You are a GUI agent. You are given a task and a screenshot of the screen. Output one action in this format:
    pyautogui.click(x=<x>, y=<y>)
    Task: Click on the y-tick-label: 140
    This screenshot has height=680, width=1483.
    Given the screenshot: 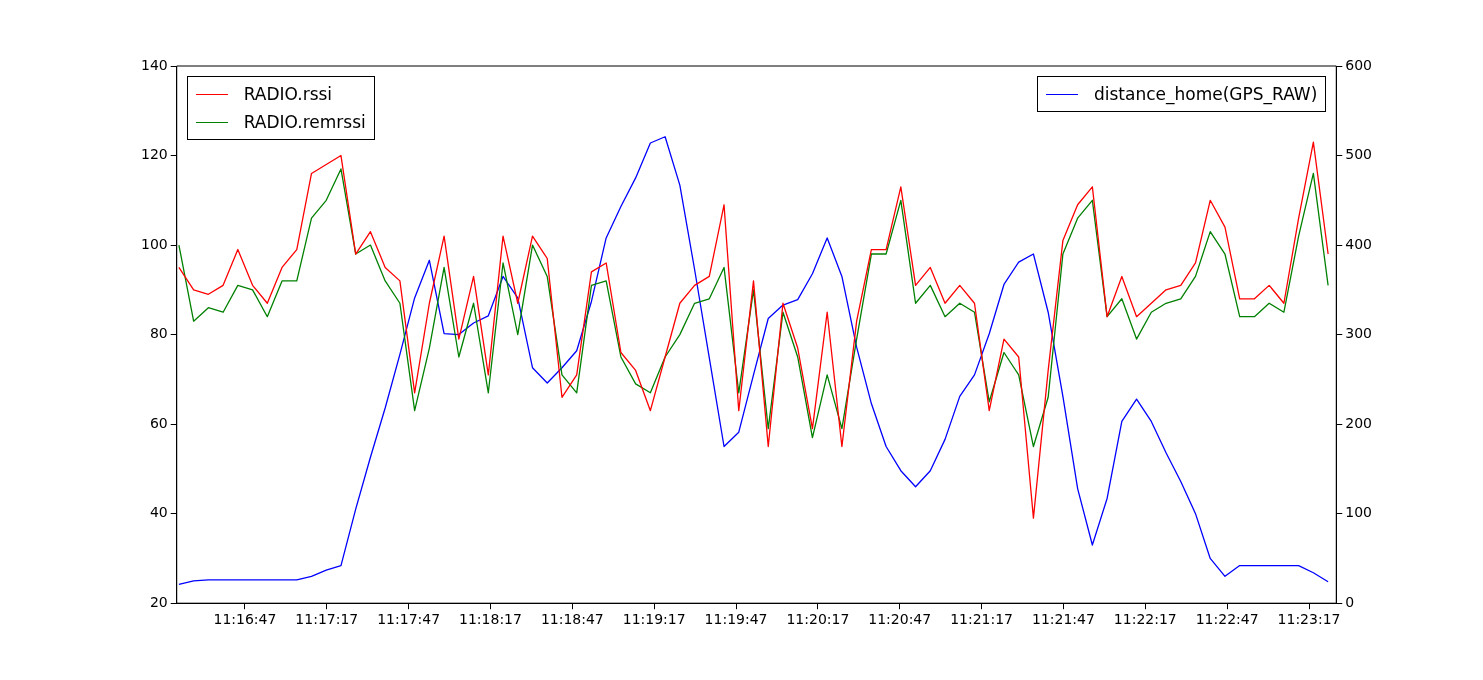 What is the action you would take?
    pyautogui.click(x=154, y=64)
    